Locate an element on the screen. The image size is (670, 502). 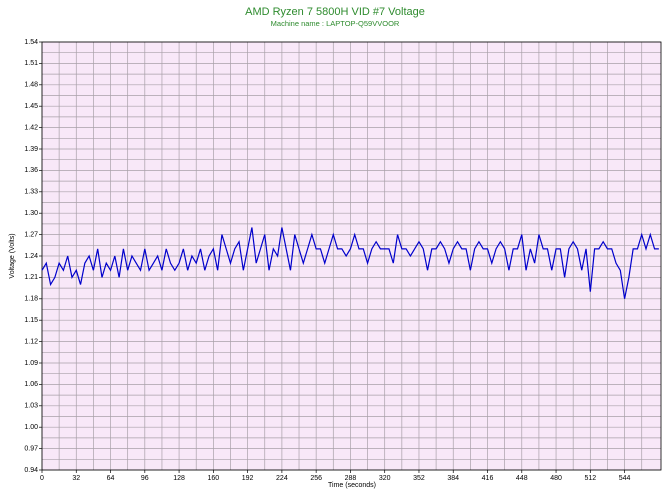
x-tick-label: 352 is located at coordinates (419, 478).